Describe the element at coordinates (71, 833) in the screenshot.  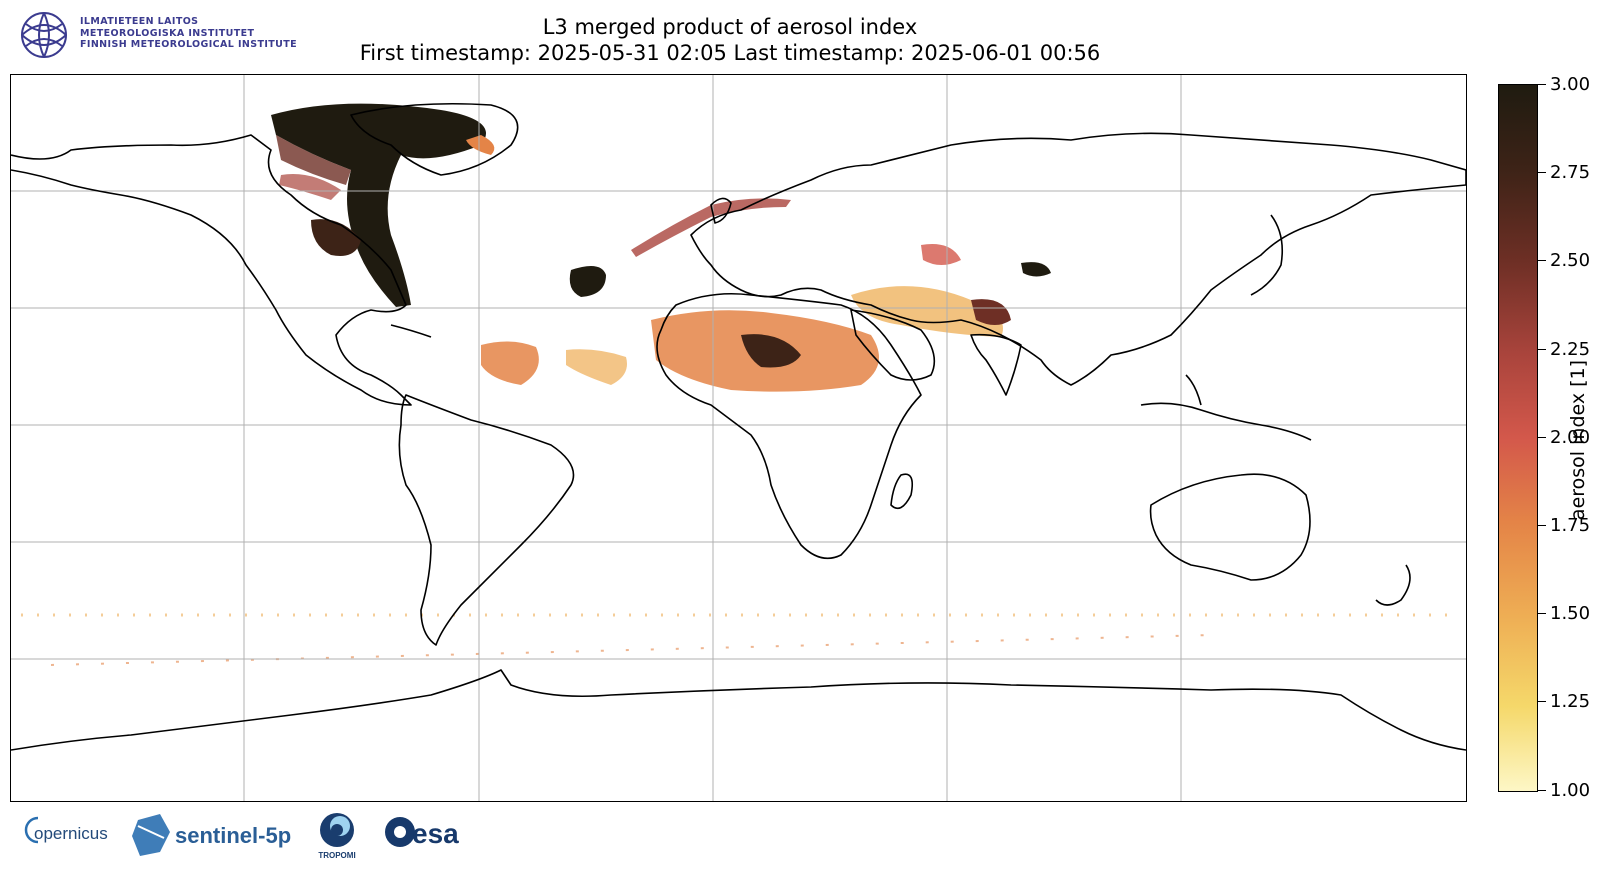
I see `copernicus-logo-text: opernicus` at that location.